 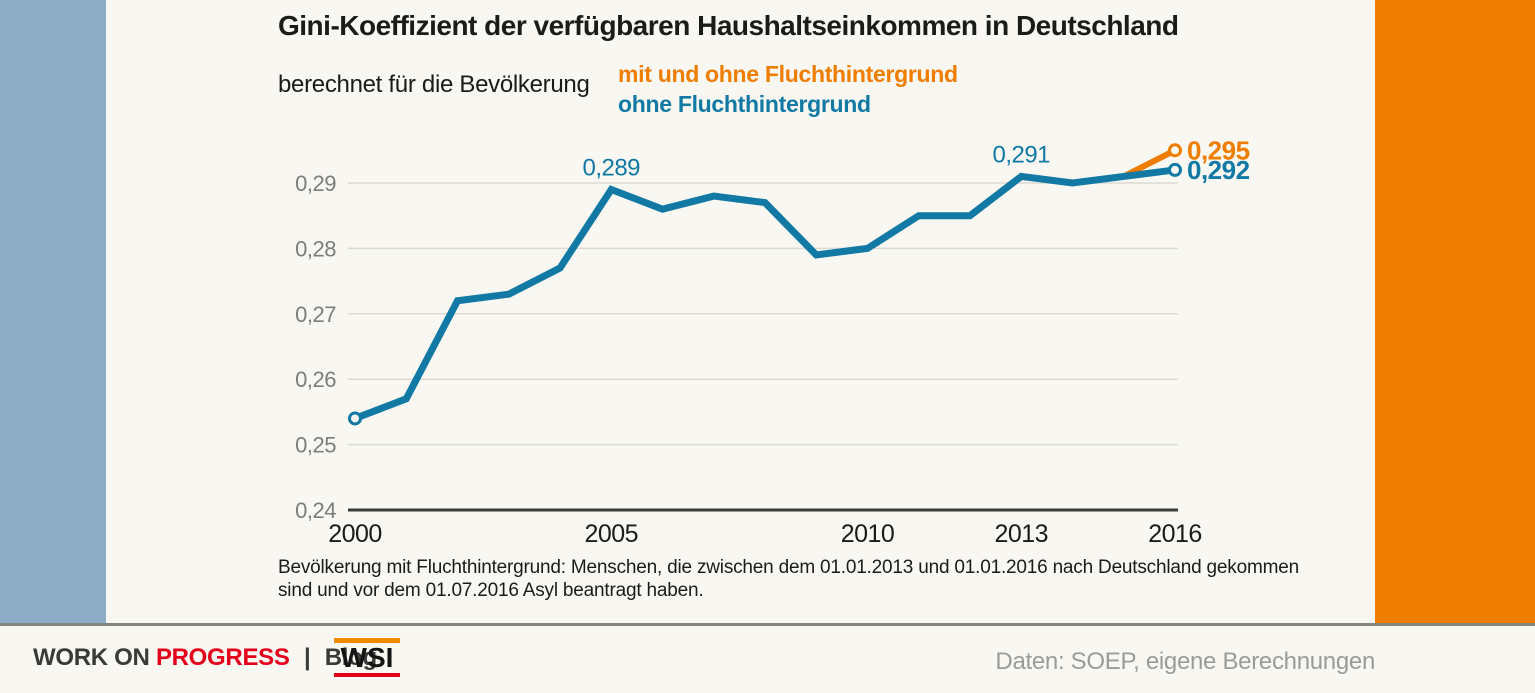 What do you see at coordinates (350, 657) in the screenshot?
I see `blog-link: Blog` at bounding box center [350, 657].